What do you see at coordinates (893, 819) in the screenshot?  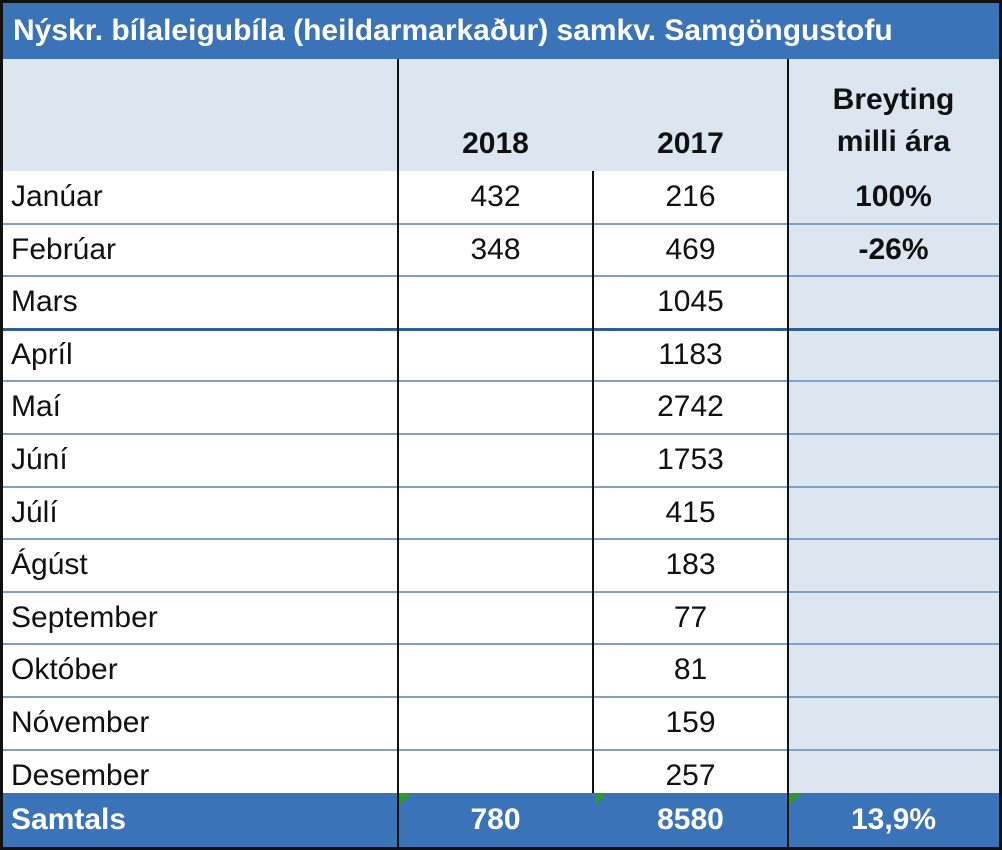 I see `total-change: 13,9%` at bounding box center [893, 819].